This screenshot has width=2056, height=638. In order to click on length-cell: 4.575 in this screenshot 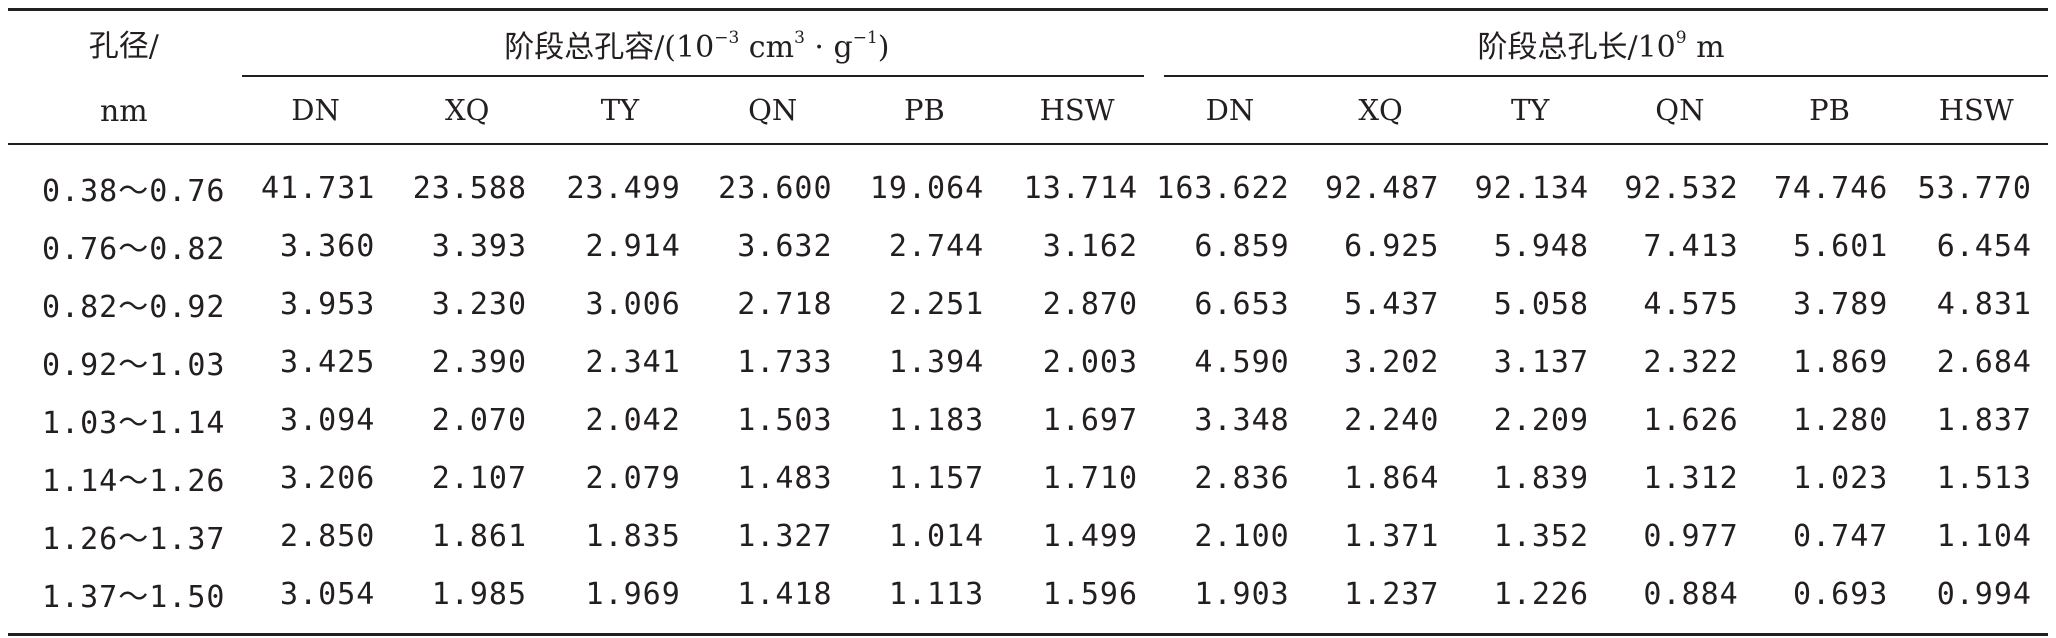, I will do `click(1691, 304)`.